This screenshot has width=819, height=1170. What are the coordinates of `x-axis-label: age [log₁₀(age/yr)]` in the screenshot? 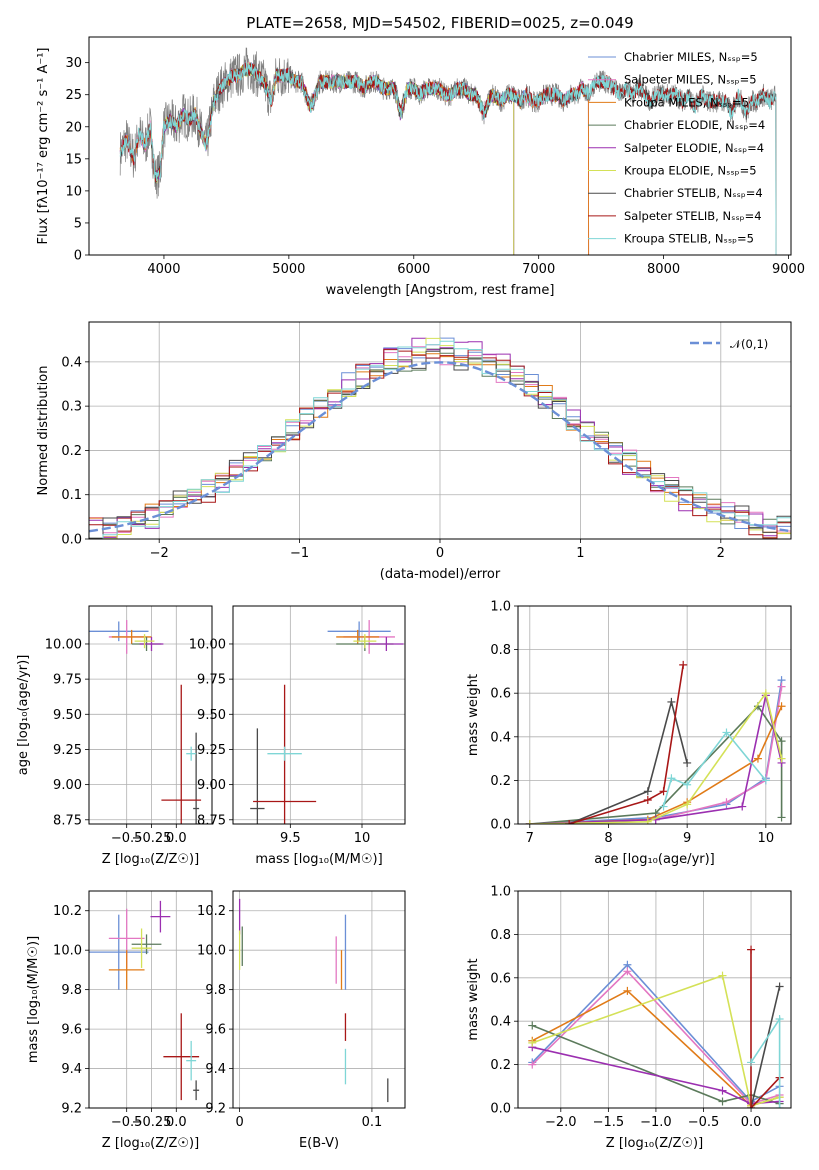 It's located at (654, 859).